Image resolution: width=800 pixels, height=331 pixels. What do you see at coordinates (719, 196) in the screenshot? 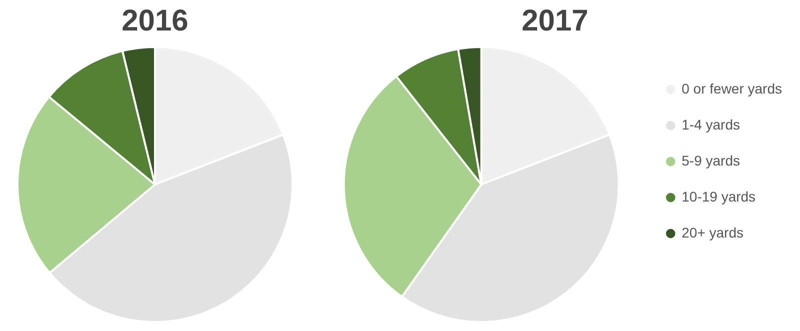
I see `legend-label: 10-19 yards` at bounding box center [719, 196].